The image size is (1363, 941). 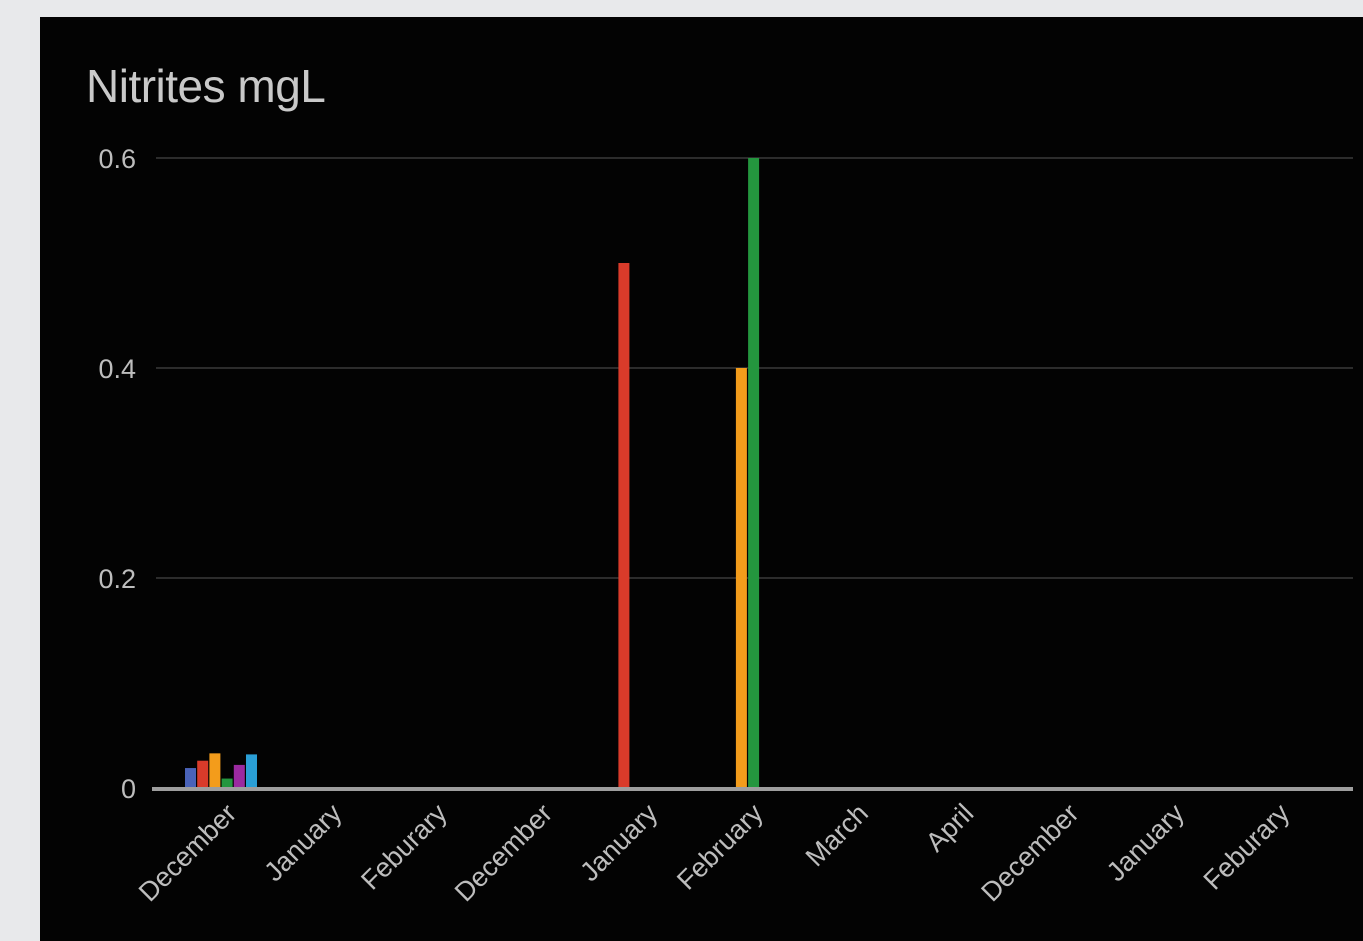 I want to click on y-tick-label: 0.6, so click(x=117, y=159).